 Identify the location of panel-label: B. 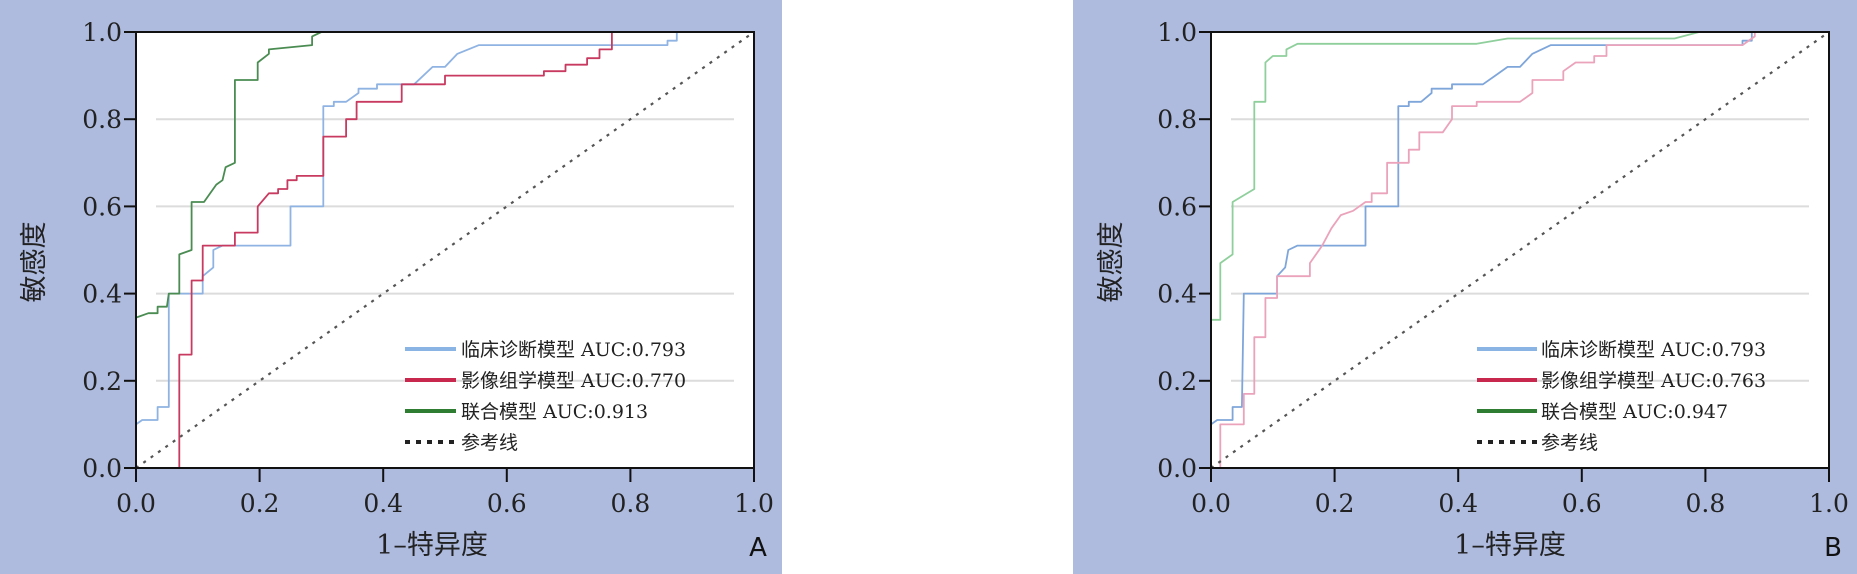
(1833, 548).